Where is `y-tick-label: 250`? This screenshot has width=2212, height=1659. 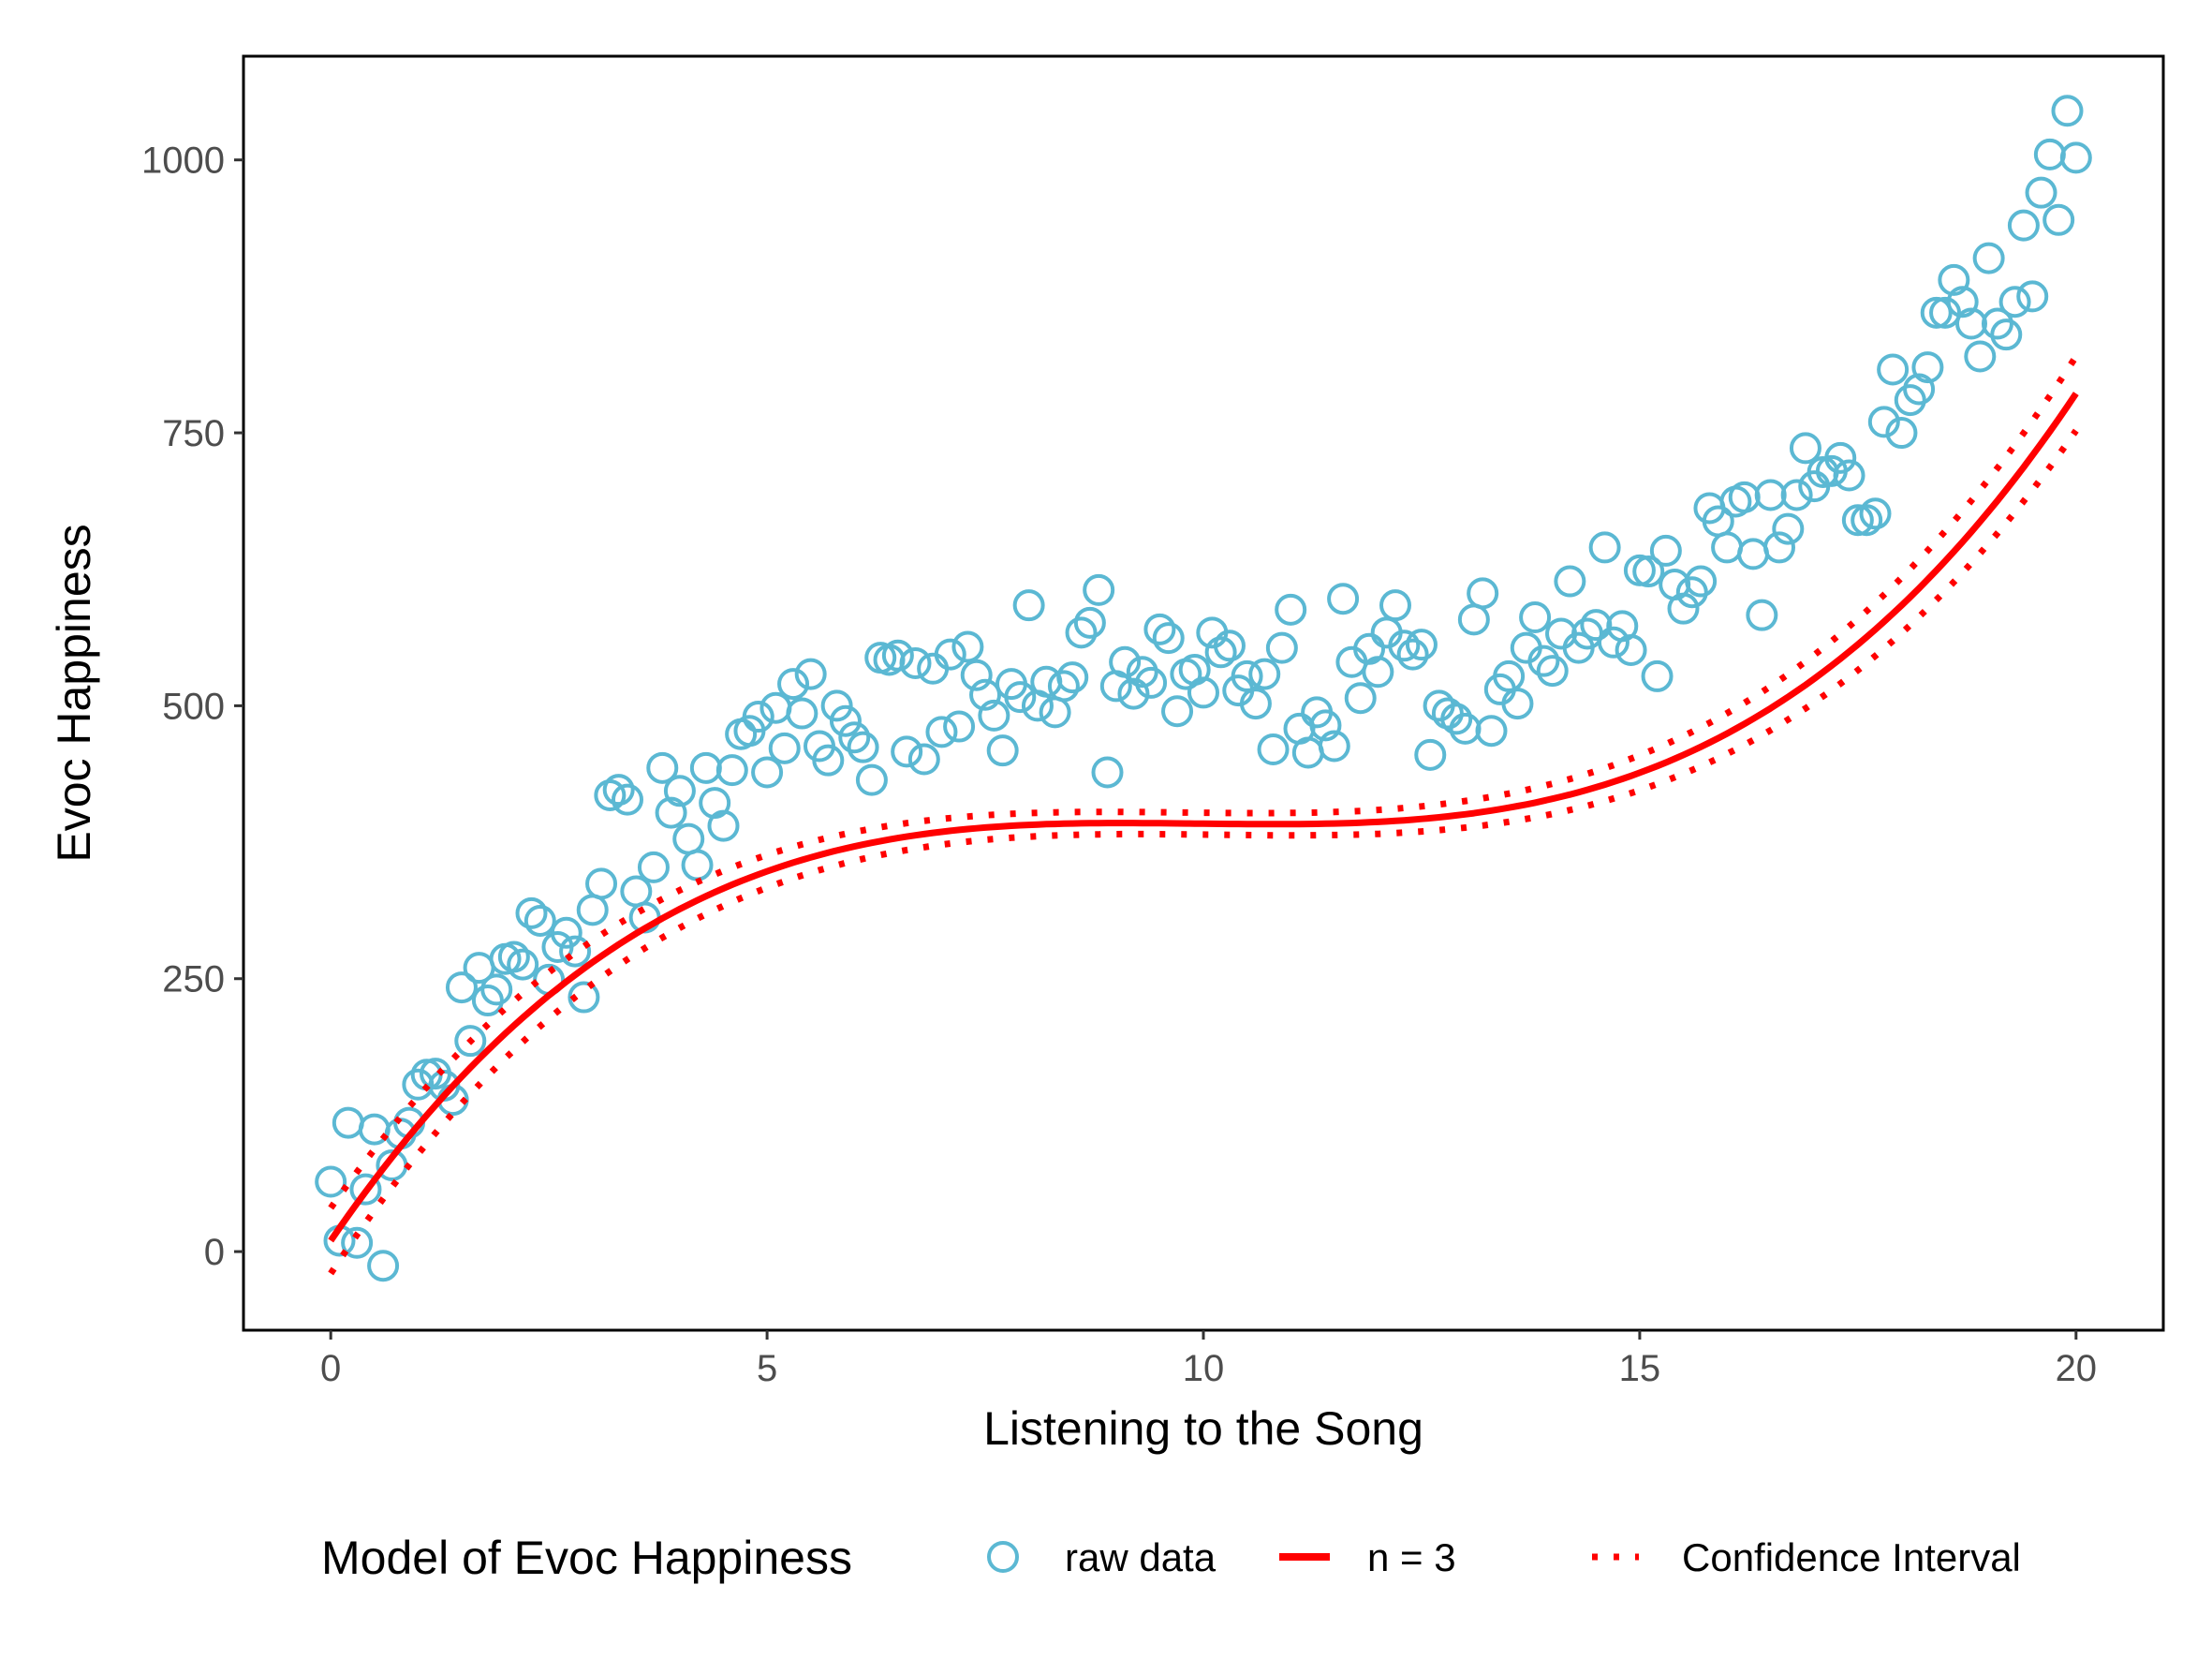
y-tick-label: 250 is located at coordinates (194, 979).